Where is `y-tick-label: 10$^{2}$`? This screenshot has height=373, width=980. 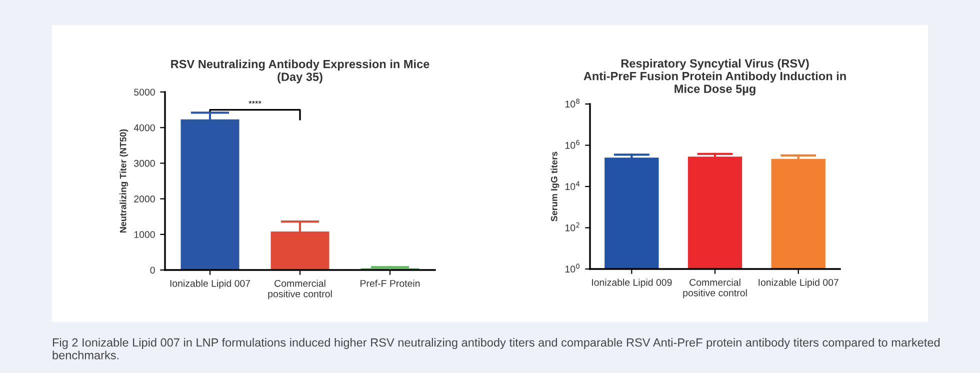
y-tick-label: 10$^{2}$ is located at coordinates (572, 227).